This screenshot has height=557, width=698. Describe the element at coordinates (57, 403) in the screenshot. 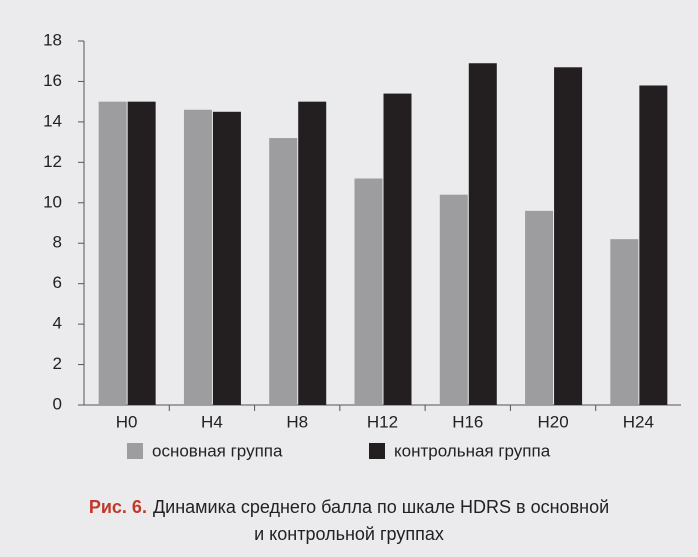

I see `y-tick-label: 0` at that location.